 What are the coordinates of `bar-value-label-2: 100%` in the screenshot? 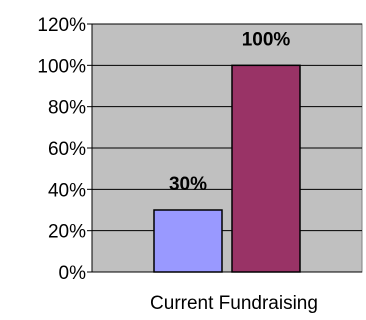 It's located at (266, 39).